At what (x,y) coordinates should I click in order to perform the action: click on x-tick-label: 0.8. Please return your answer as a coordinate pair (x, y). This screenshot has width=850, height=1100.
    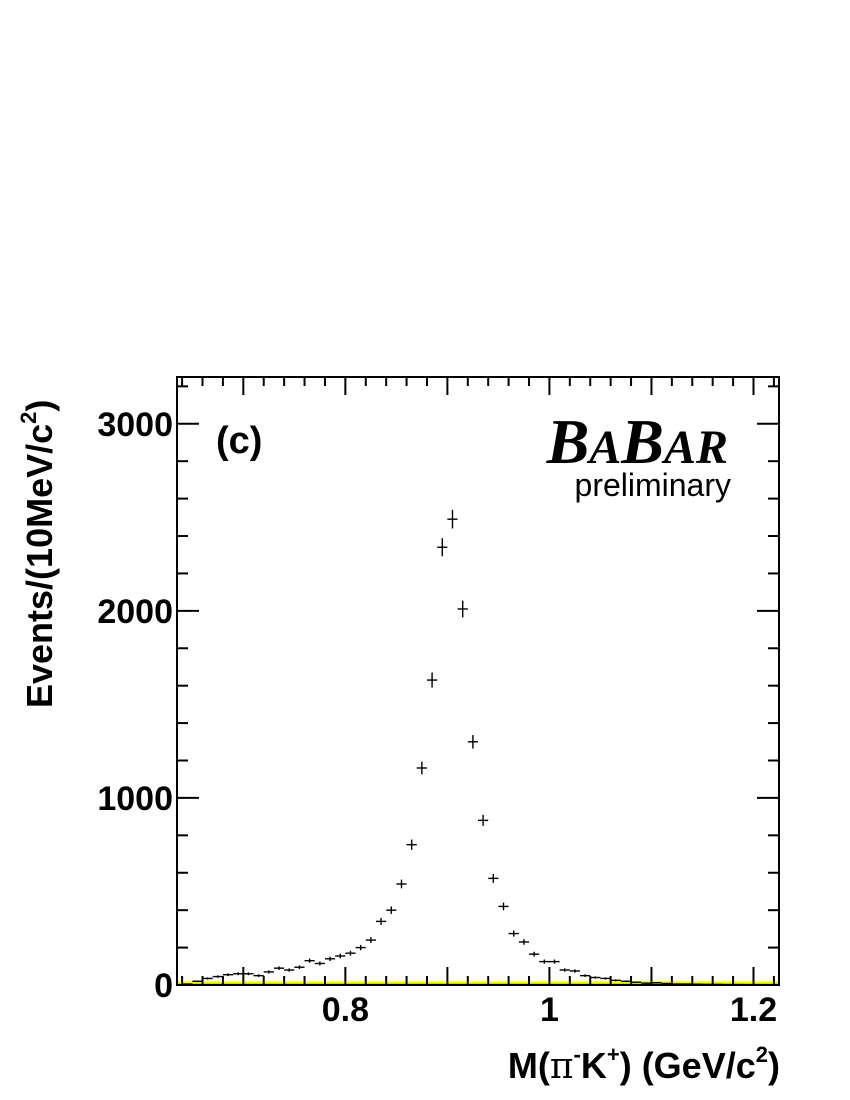
    Looking at the image, I should click on (345, 1010).